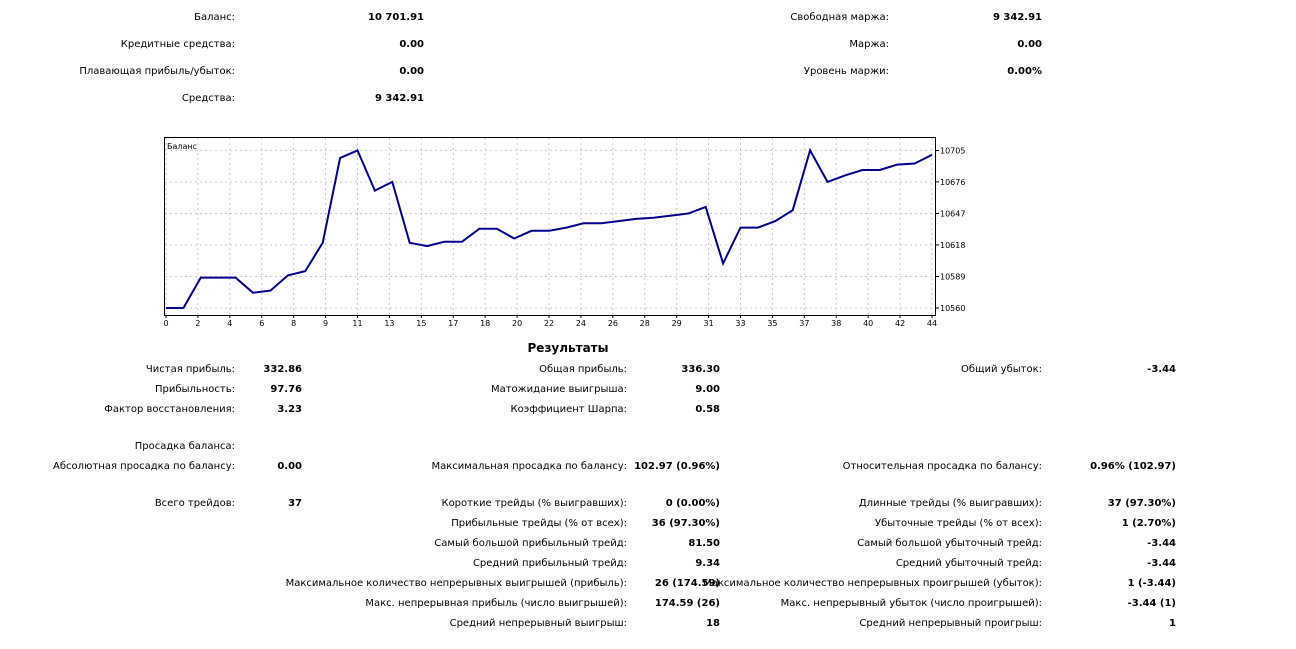  I want to click on expected-payoff-value: 9.00, so click(707, 389).